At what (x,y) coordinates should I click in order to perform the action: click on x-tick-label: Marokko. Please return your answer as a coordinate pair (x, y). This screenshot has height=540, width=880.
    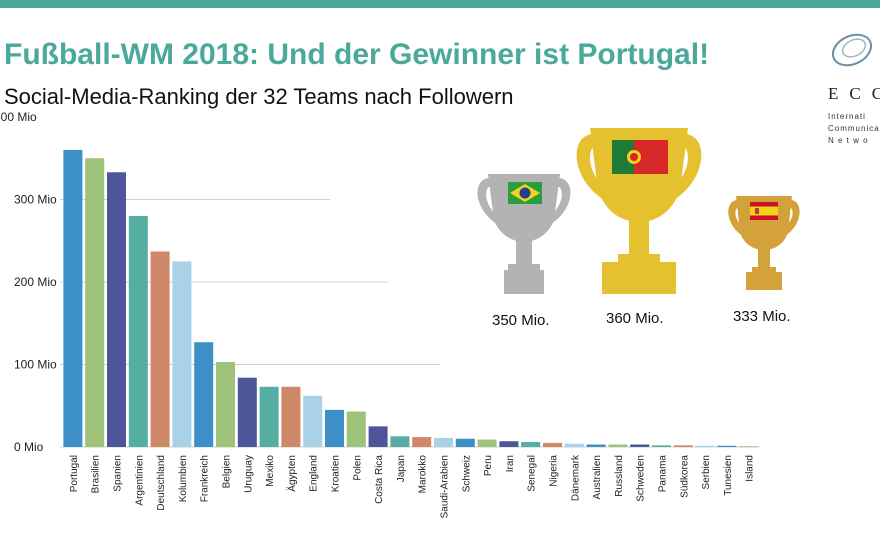
    Looking at the image, I should click on (423, 474).